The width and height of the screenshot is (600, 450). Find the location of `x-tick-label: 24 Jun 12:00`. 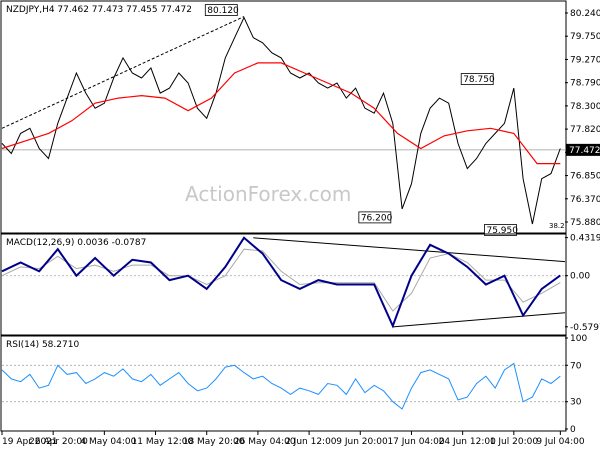

x-tick-label: 24 Jun 12:00 is located at coordinates (467, 442).